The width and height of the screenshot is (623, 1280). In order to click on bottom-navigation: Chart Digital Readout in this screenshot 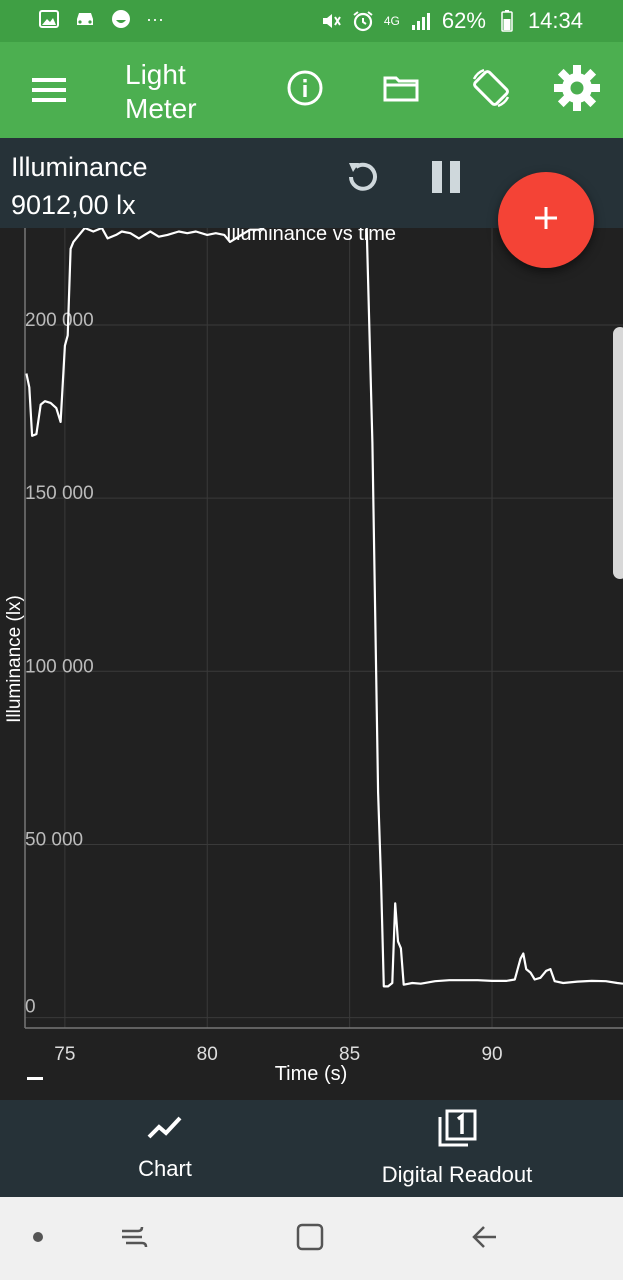, I will do `click(311, 1148)`.